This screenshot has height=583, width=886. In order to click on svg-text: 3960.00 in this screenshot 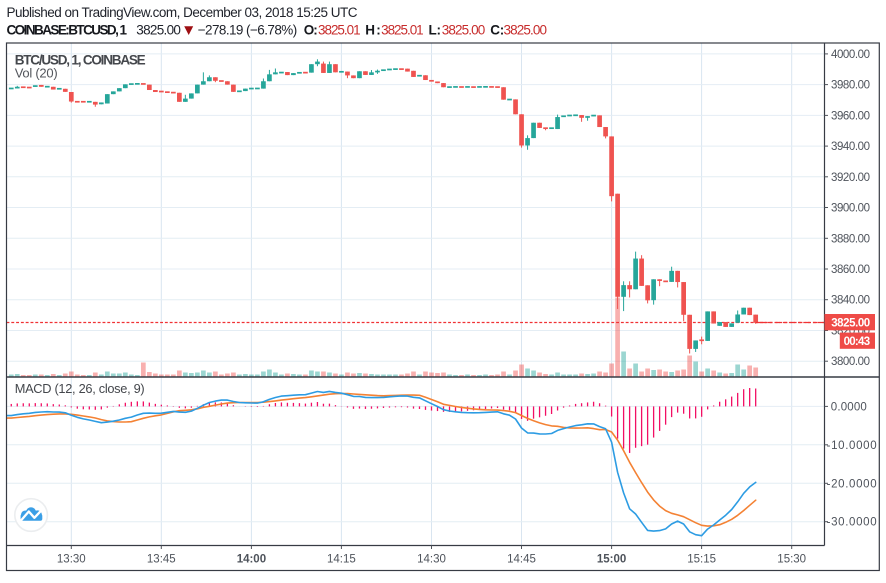, I will do `click(850, 116)`.